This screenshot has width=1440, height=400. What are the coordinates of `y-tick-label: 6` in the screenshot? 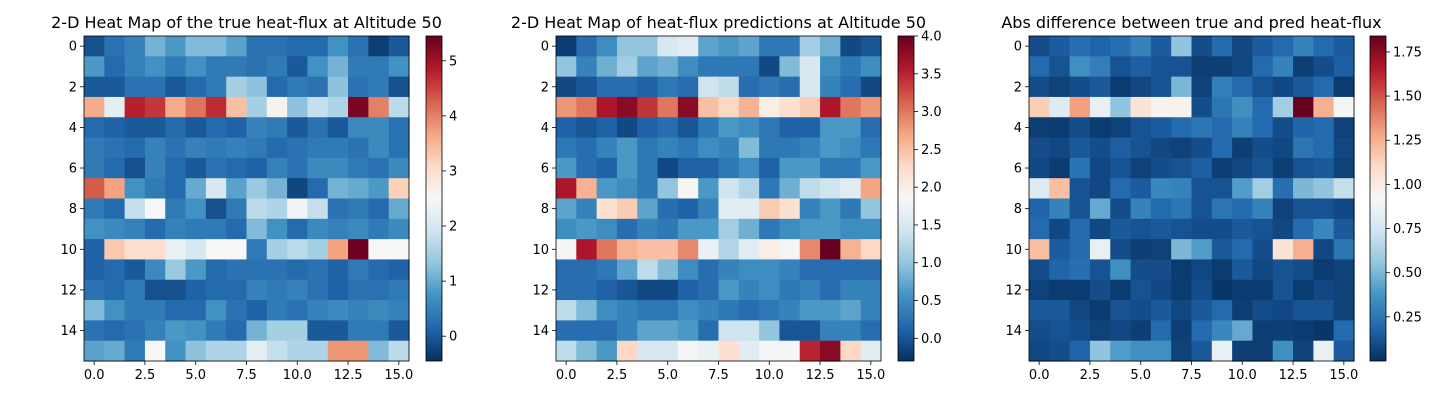 It's located at (73, 169).